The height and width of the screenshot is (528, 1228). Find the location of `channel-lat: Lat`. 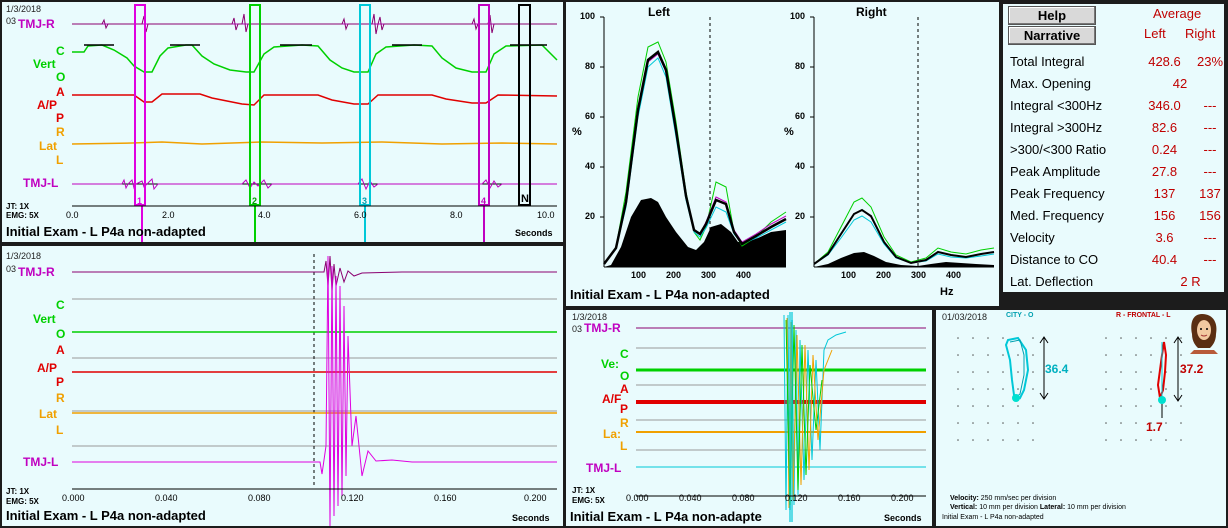

channel-lat: Lat is located at coordinates (48, 414).